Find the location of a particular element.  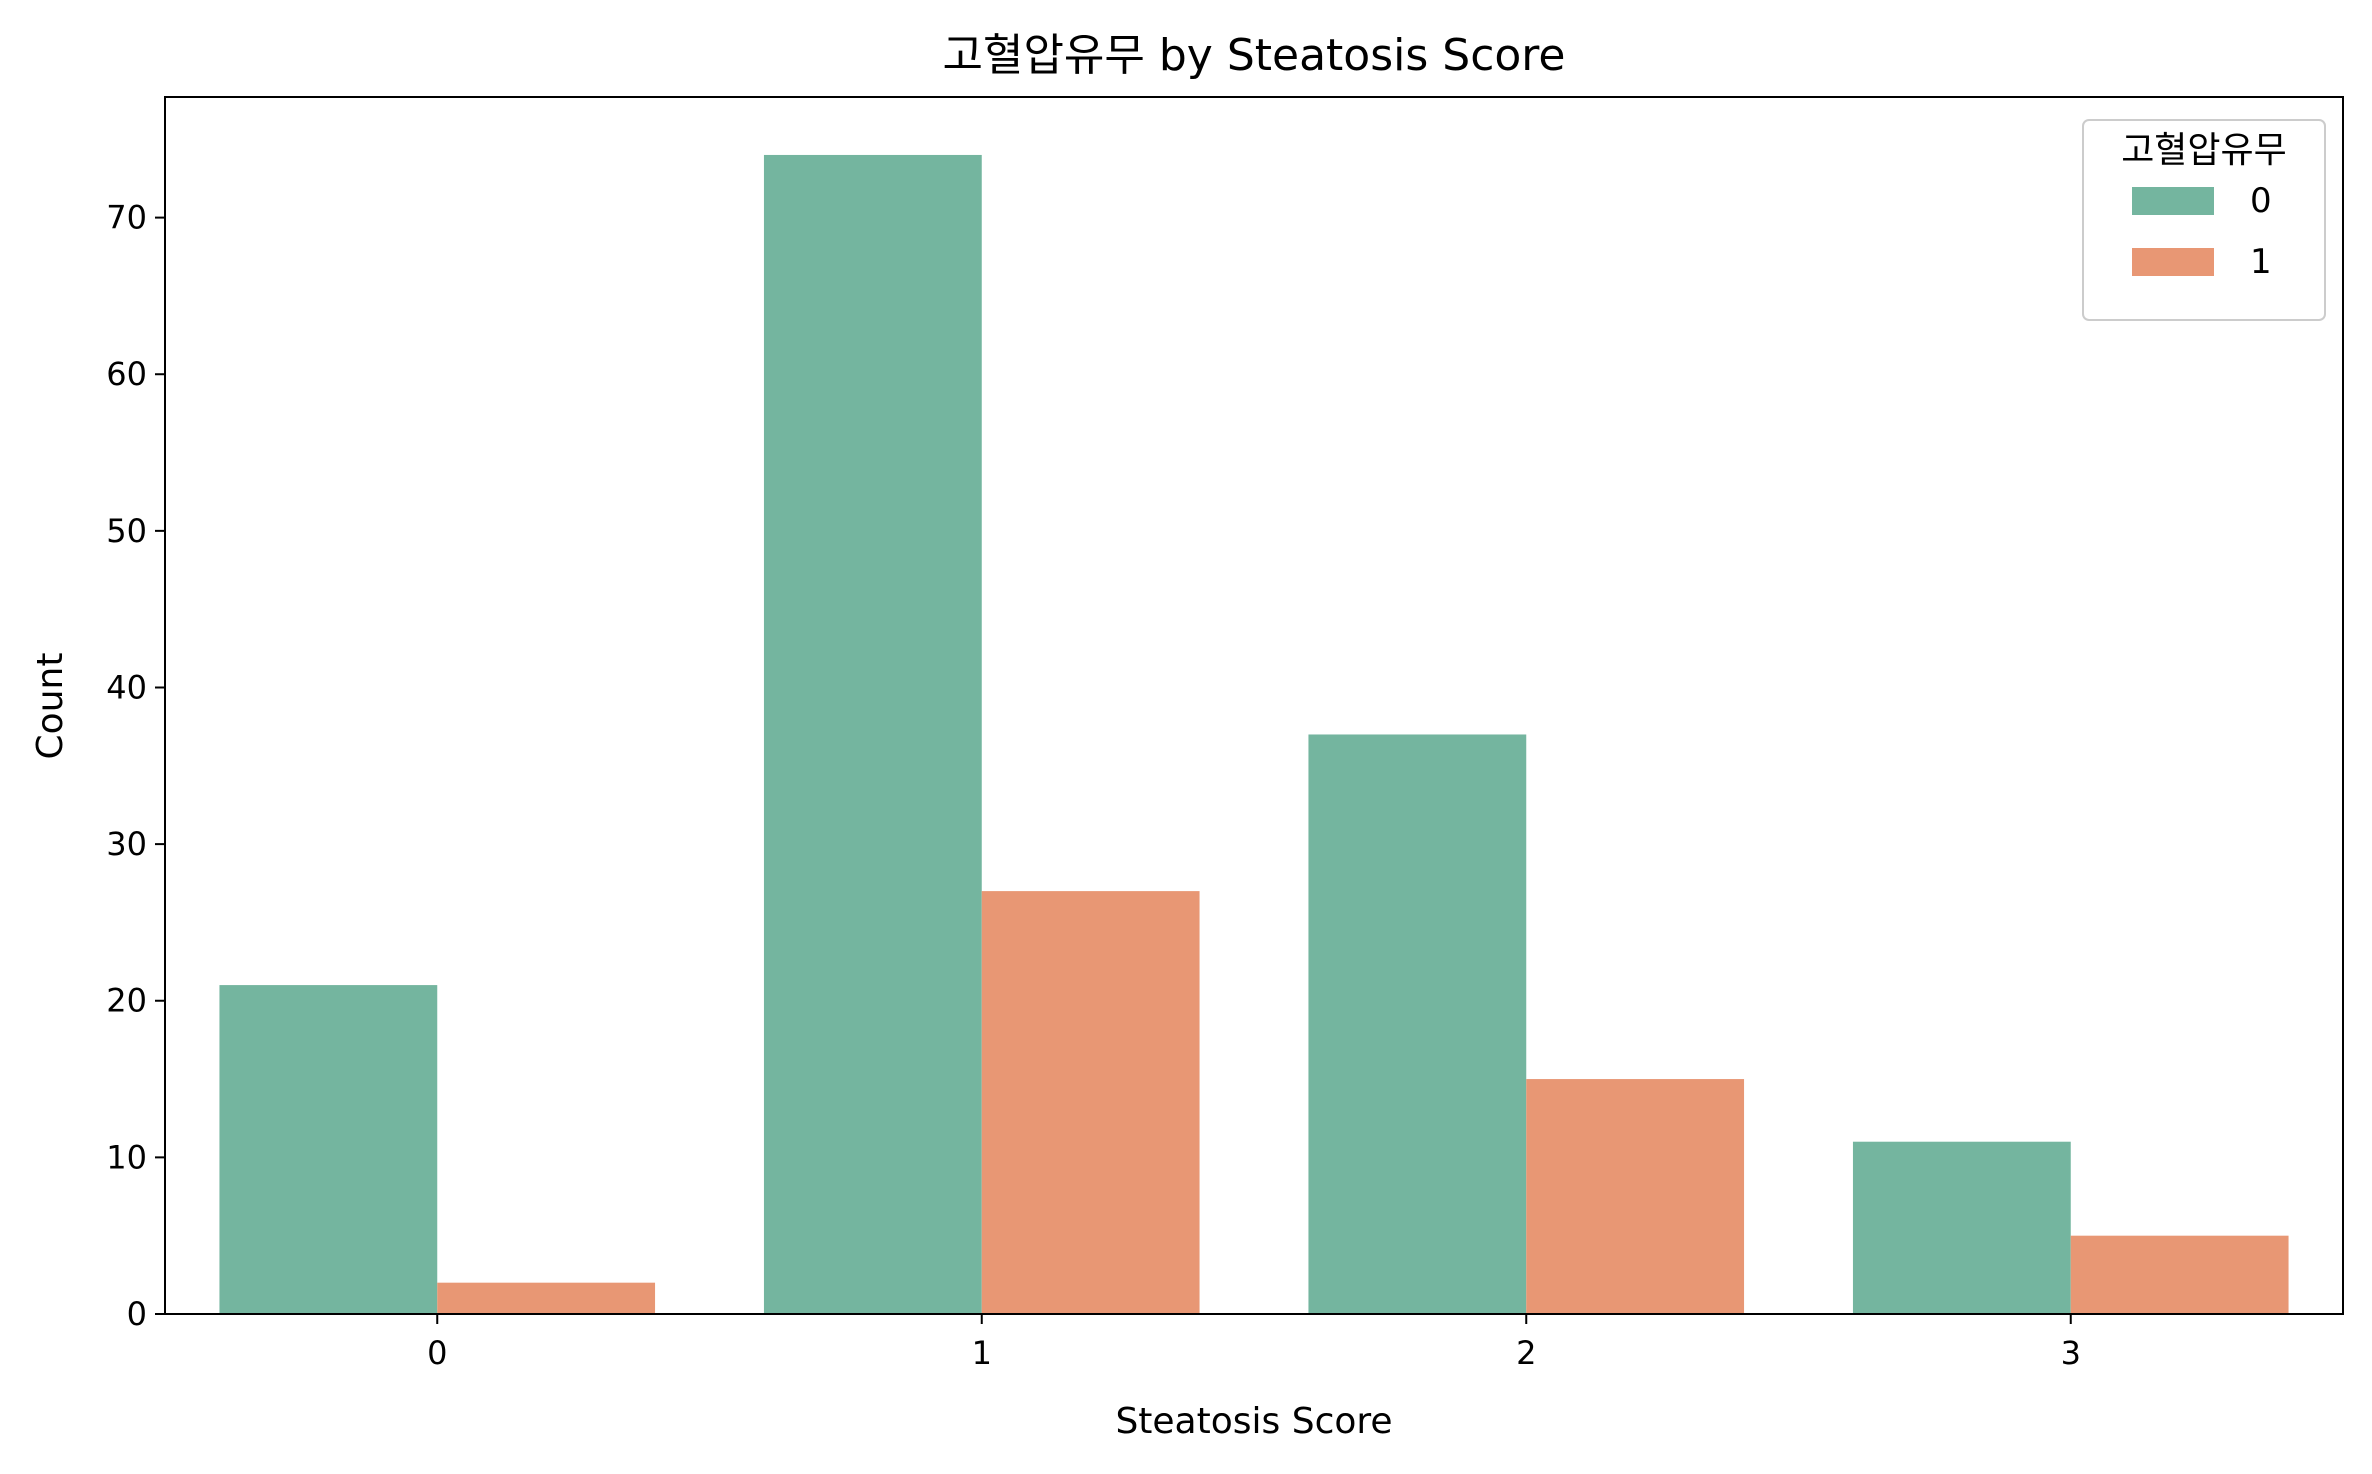

y-tick-label: 10 is located at coordinates (126, 1157).